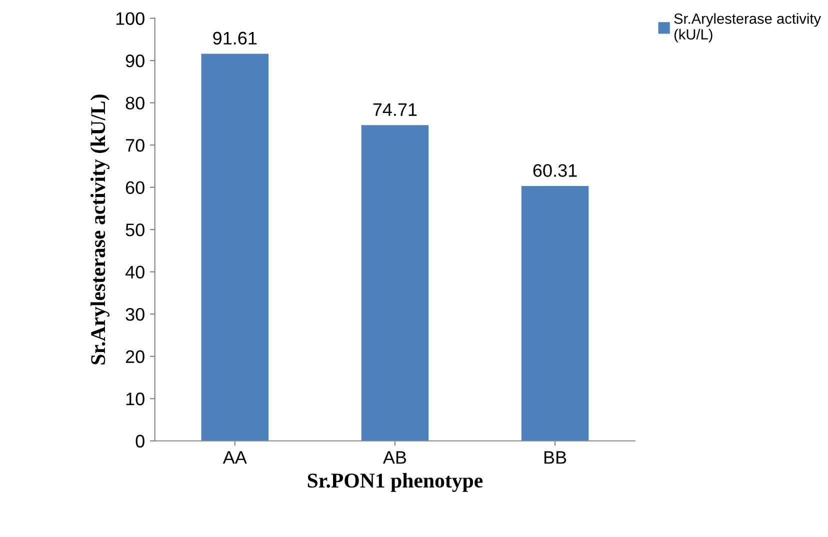 The height and width of the screenshot is (537, 828). Describe the element at coordinates (135, 230) in the screenshot. I see `y-tick-label: 50` at that location.